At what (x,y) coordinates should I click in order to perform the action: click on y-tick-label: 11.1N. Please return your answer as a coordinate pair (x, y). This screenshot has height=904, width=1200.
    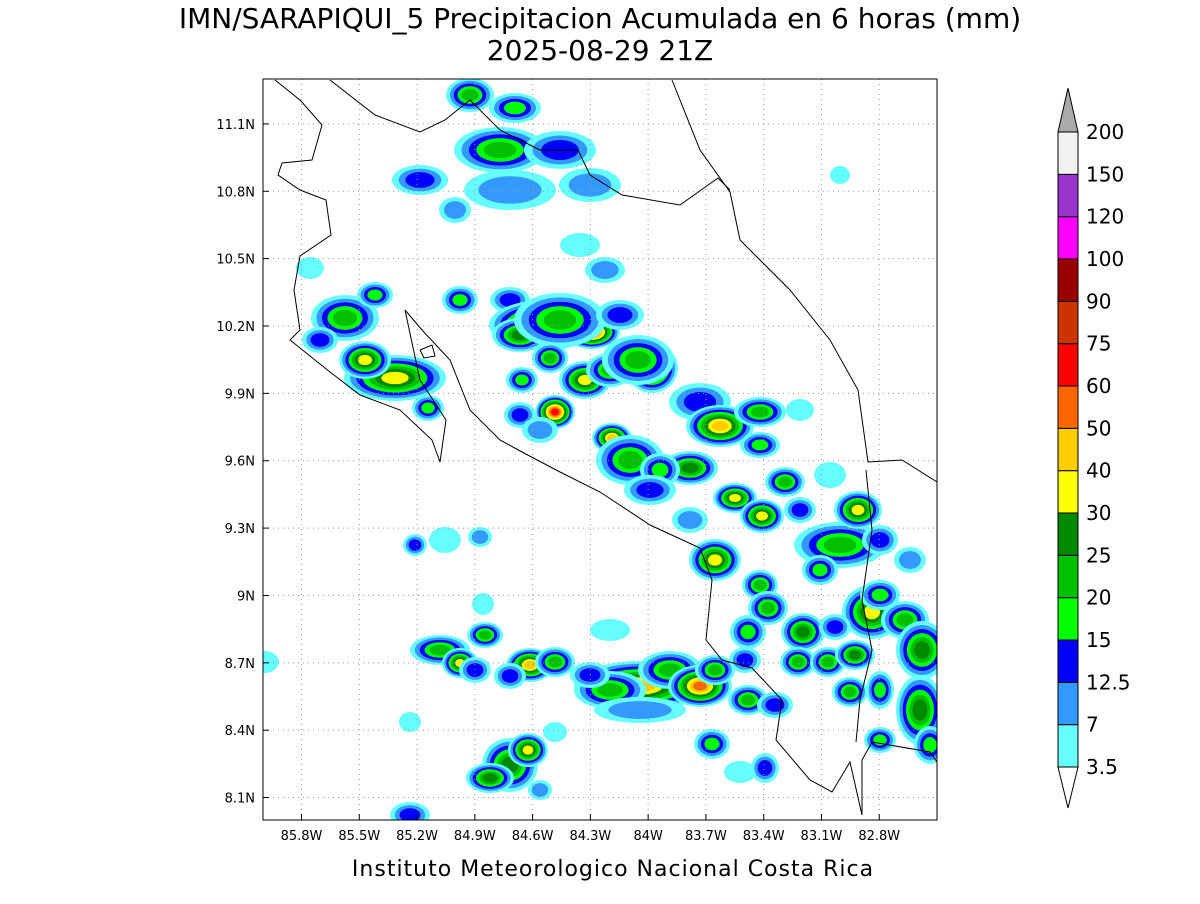
    Looking at the image, I should click on (235, 125).